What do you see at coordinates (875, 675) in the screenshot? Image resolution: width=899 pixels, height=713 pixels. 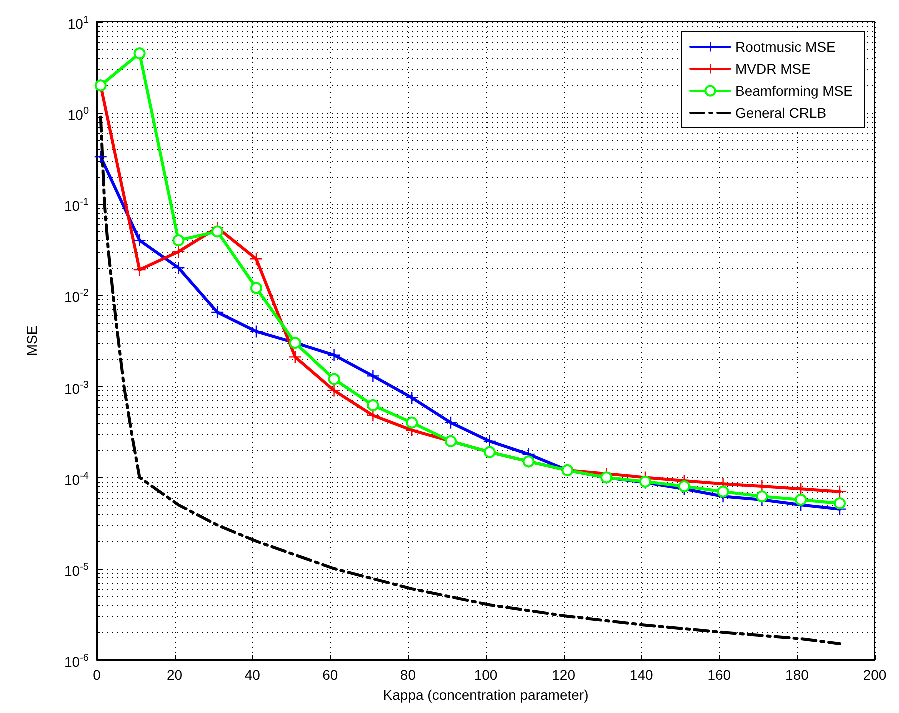 I see `x-tick-label: 200` at bounding box center [875, 675].